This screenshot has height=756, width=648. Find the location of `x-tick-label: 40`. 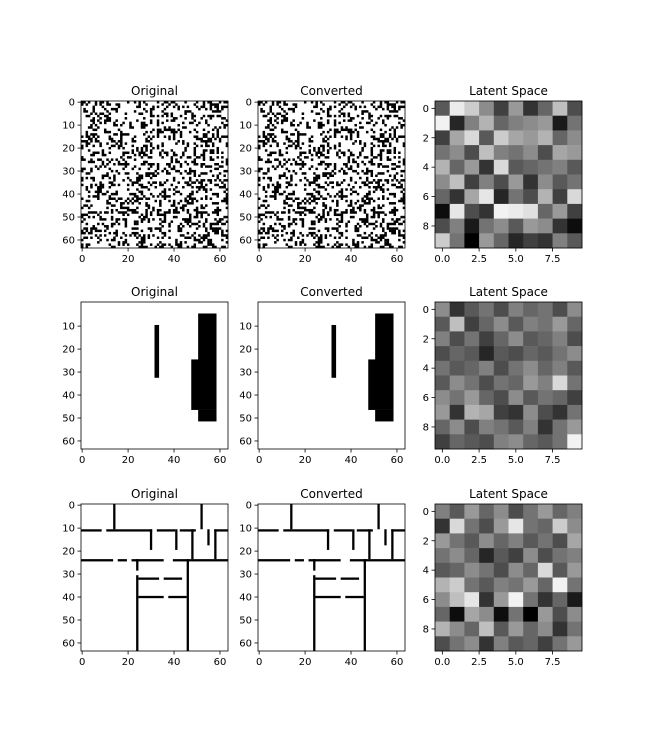

x-tick-label: 40 is located at coordinates (351, 259).